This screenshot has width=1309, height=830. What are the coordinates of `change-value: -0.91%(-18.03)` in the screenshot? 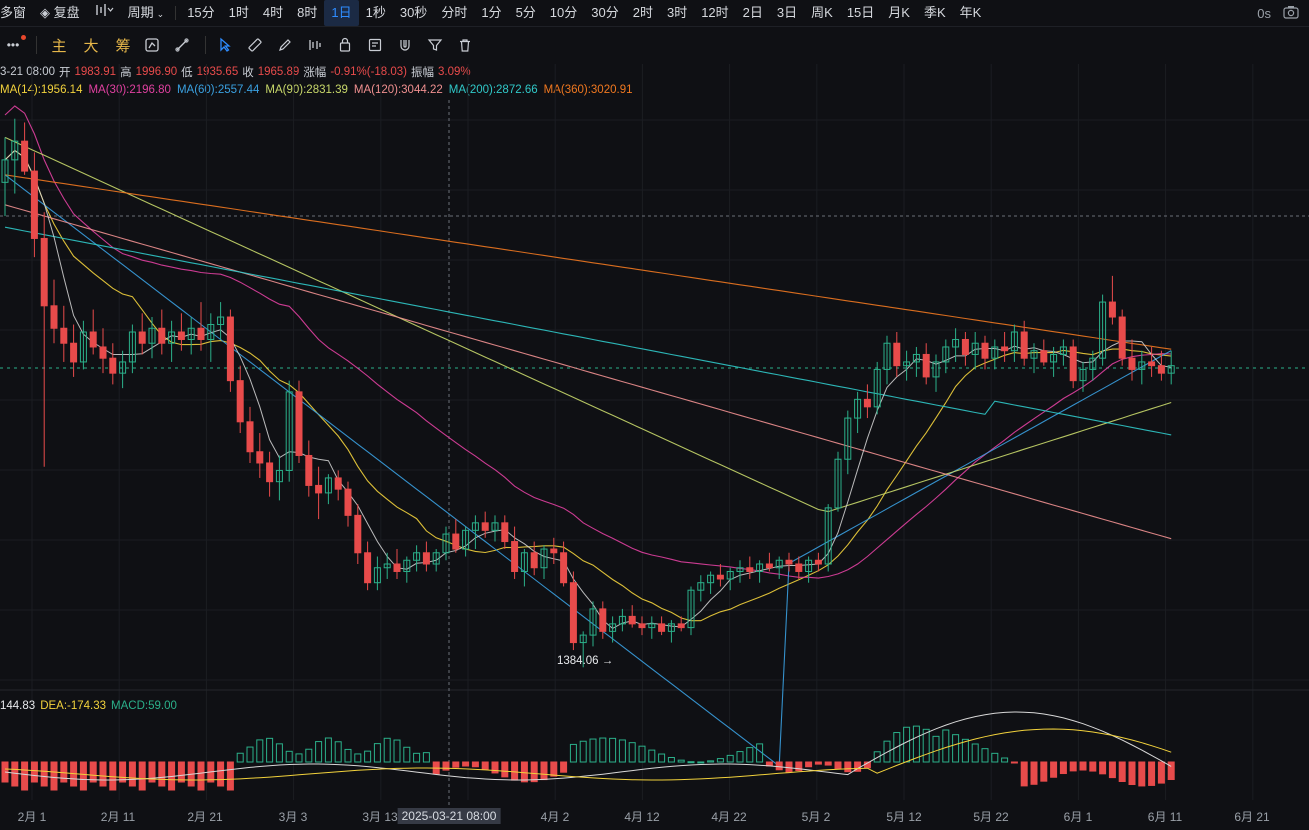 It's located at (369, 72).